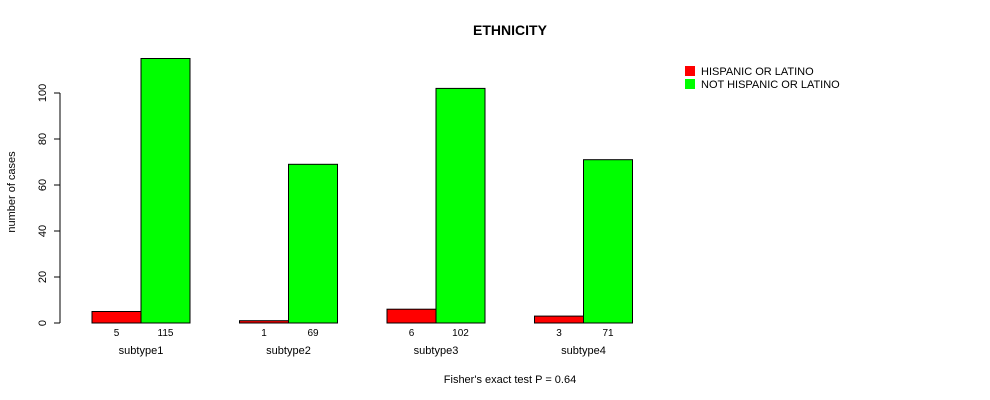  What do you see at coordinates (49, 205) in the screenshot?
I see `y-axis: 0 20 40 60 80 100` at bounding box center [49, 205].